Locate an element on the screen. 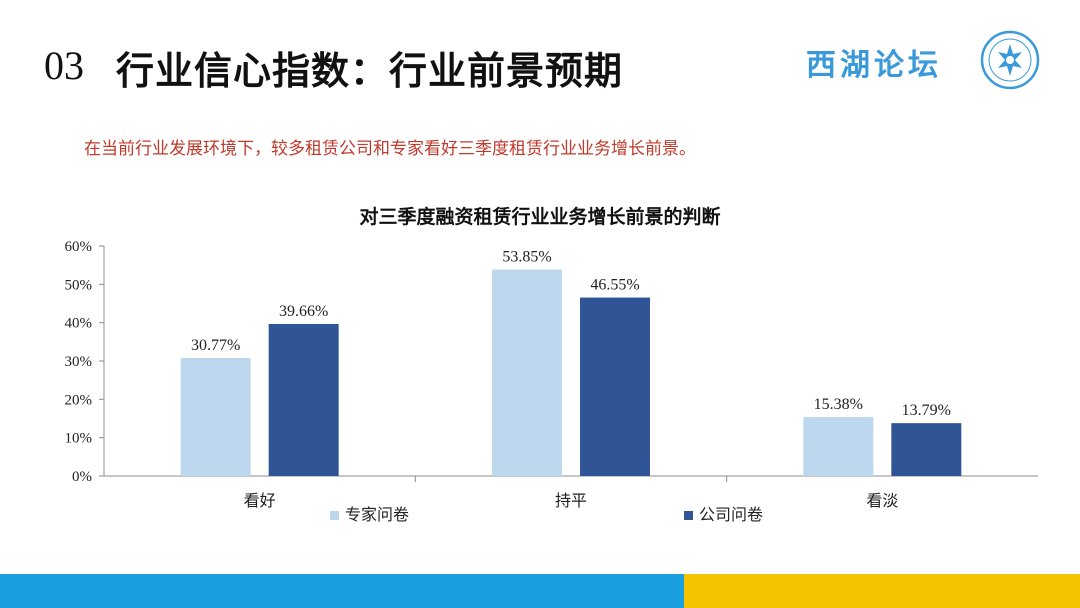 The width and height of the screenshot is (1080, 608). y-tick-label: 10% is located at coordinates (79, 439).